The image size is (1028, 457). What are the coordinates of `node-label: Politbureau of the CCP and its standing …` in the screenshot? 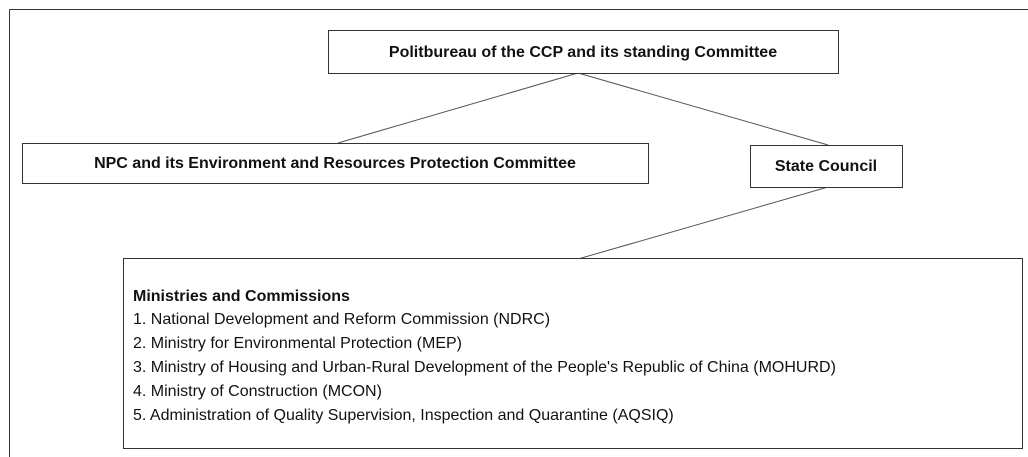 It's located at (583, 52).